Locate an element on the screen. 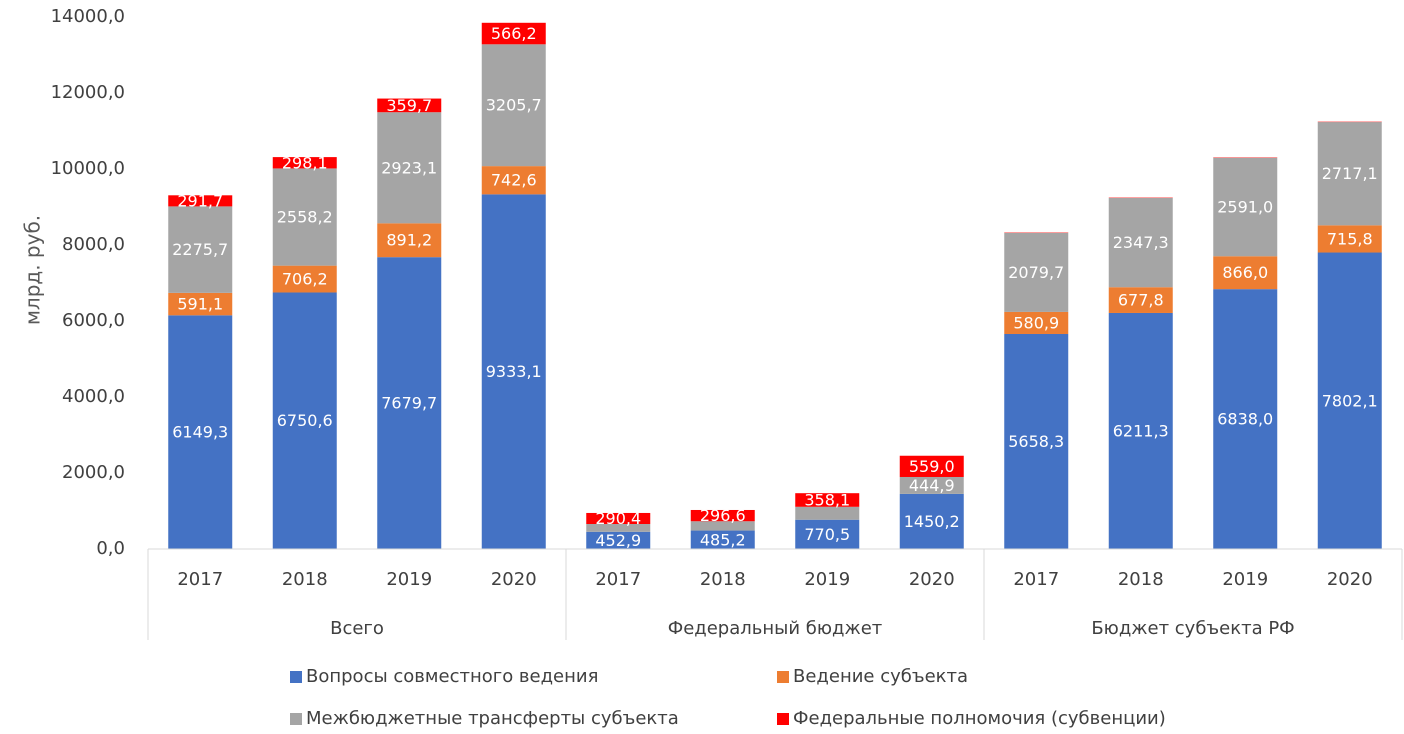 The height and width of the screenshot is (734, 1404). data-label: 6149,3 is located at coordinates (200, 432).